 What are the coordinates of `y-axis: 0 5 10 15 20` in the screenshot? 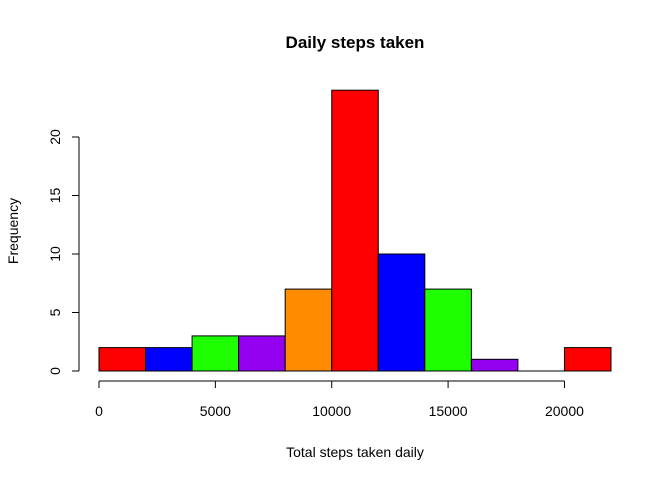 It's located at (63, 252).